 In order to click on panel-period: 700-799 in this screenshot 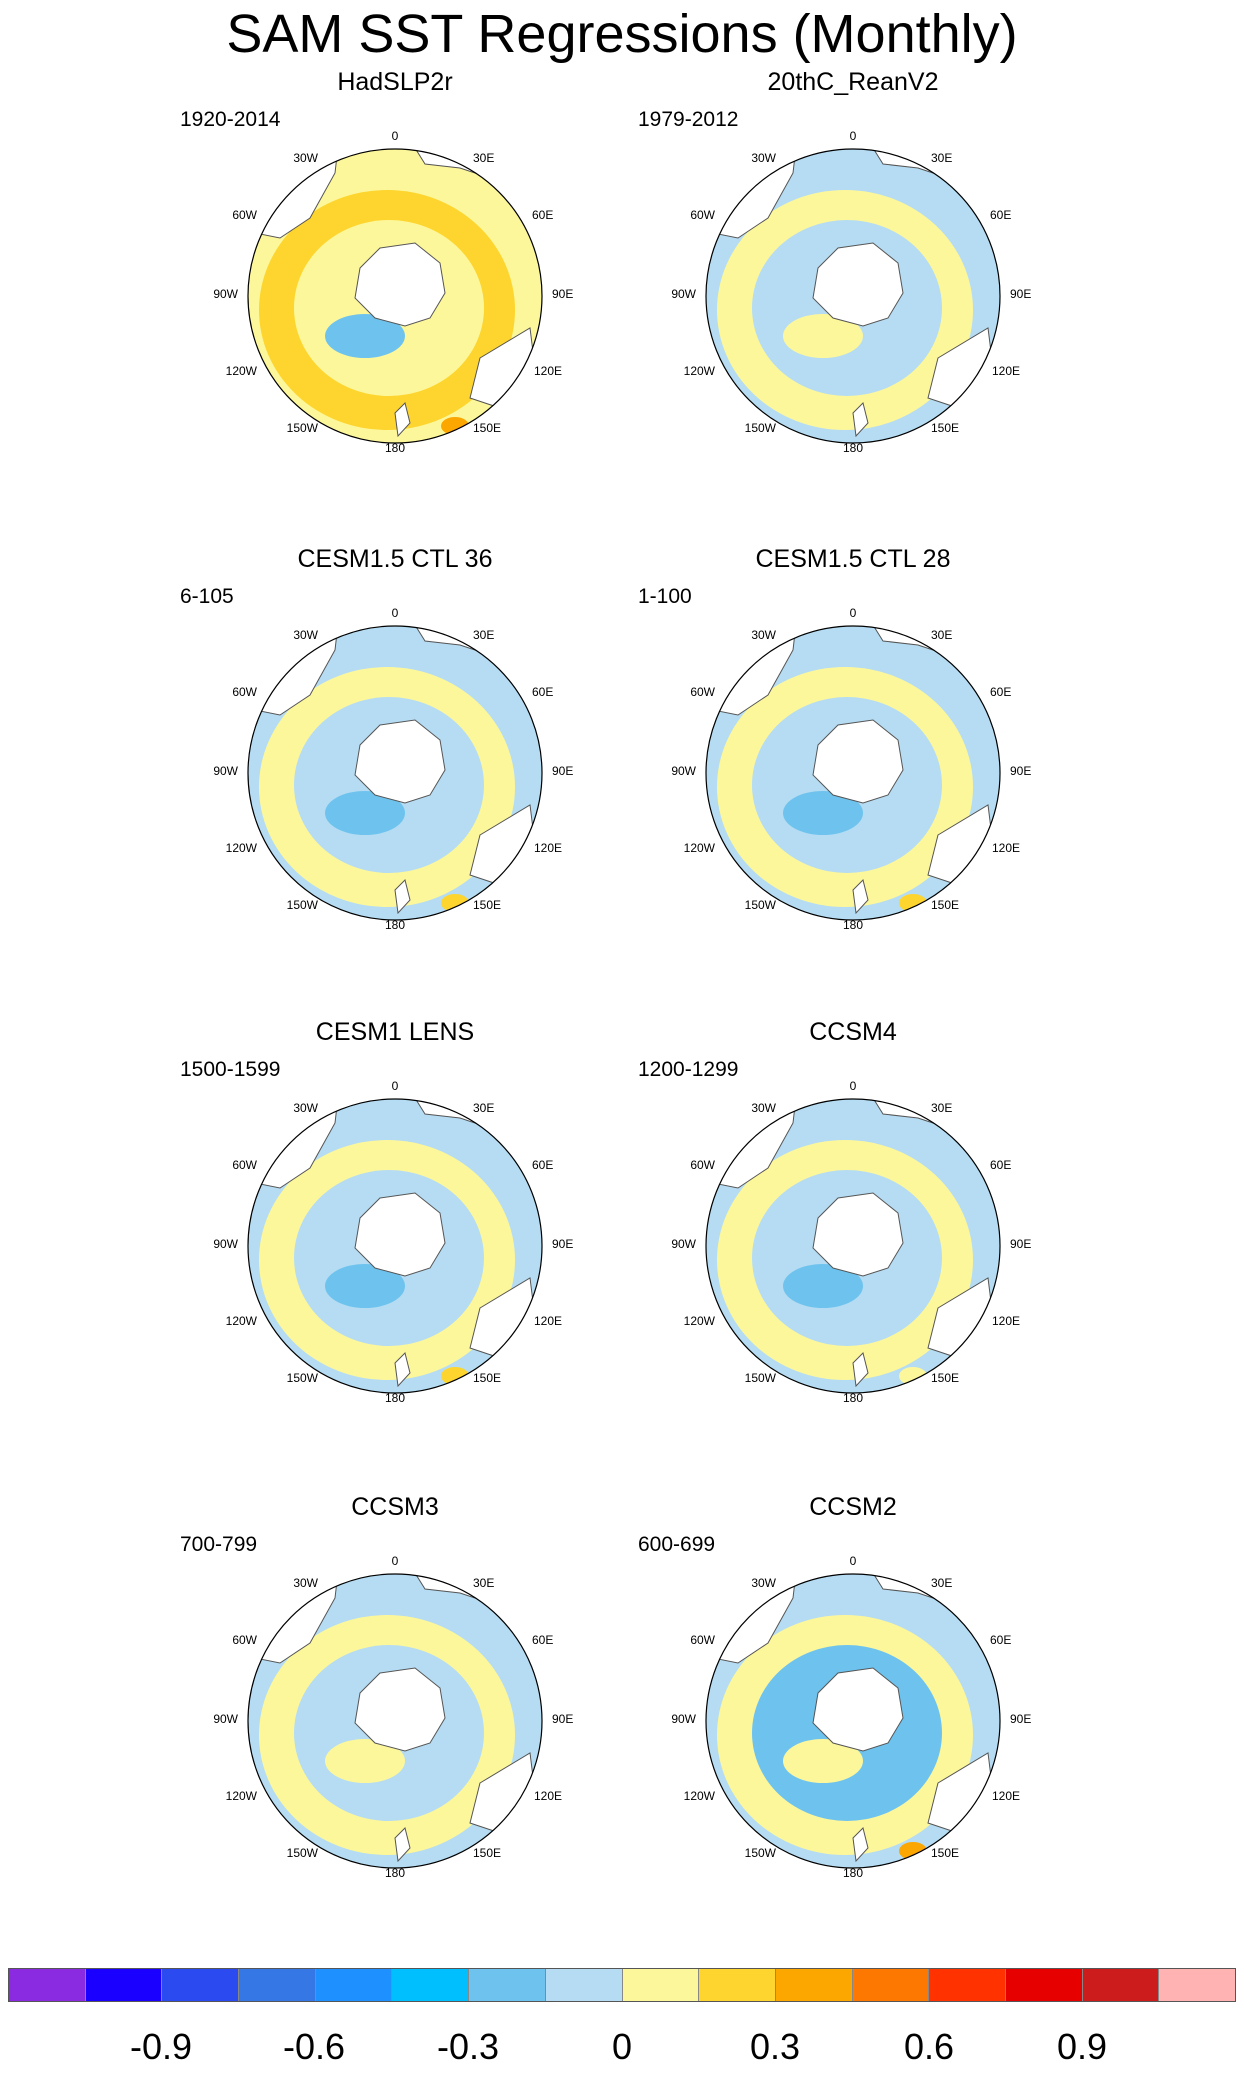, I will do `click(219, 1544)`.